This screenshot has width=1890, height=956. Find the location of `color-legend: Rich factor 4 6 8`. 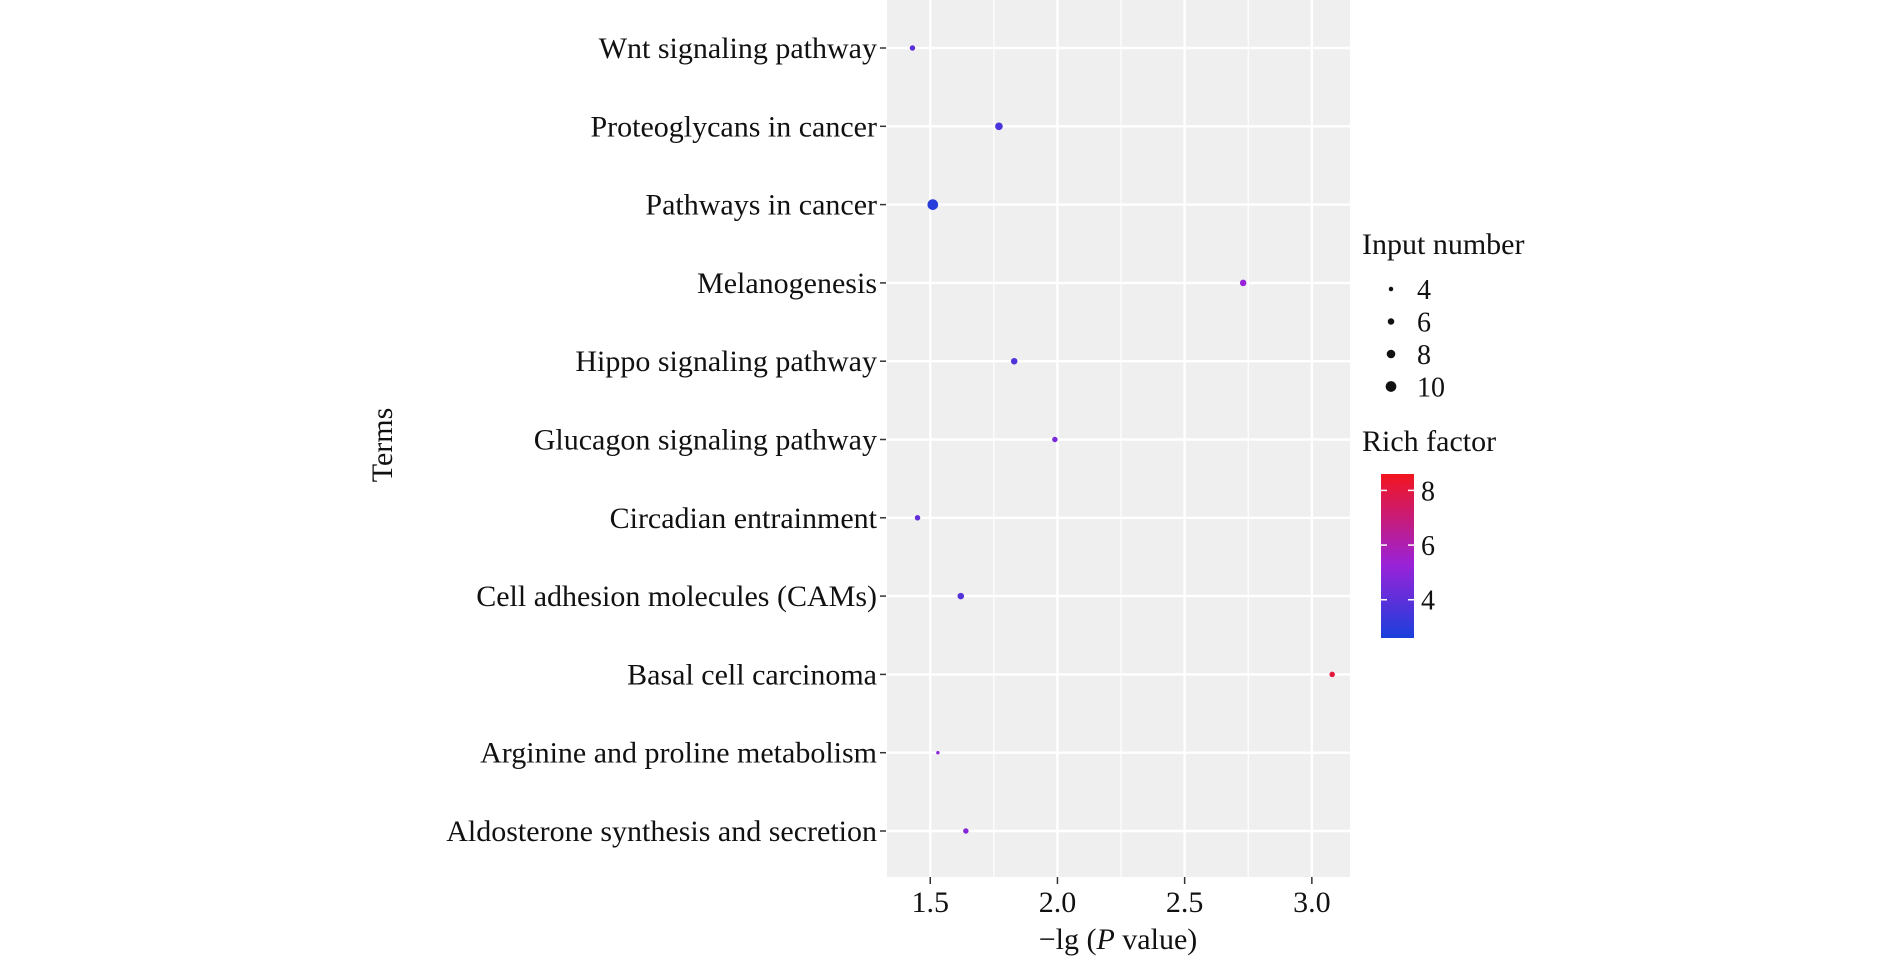

color-legend: Rich factor 4 6 8 is located at coordinates (1429, 531).